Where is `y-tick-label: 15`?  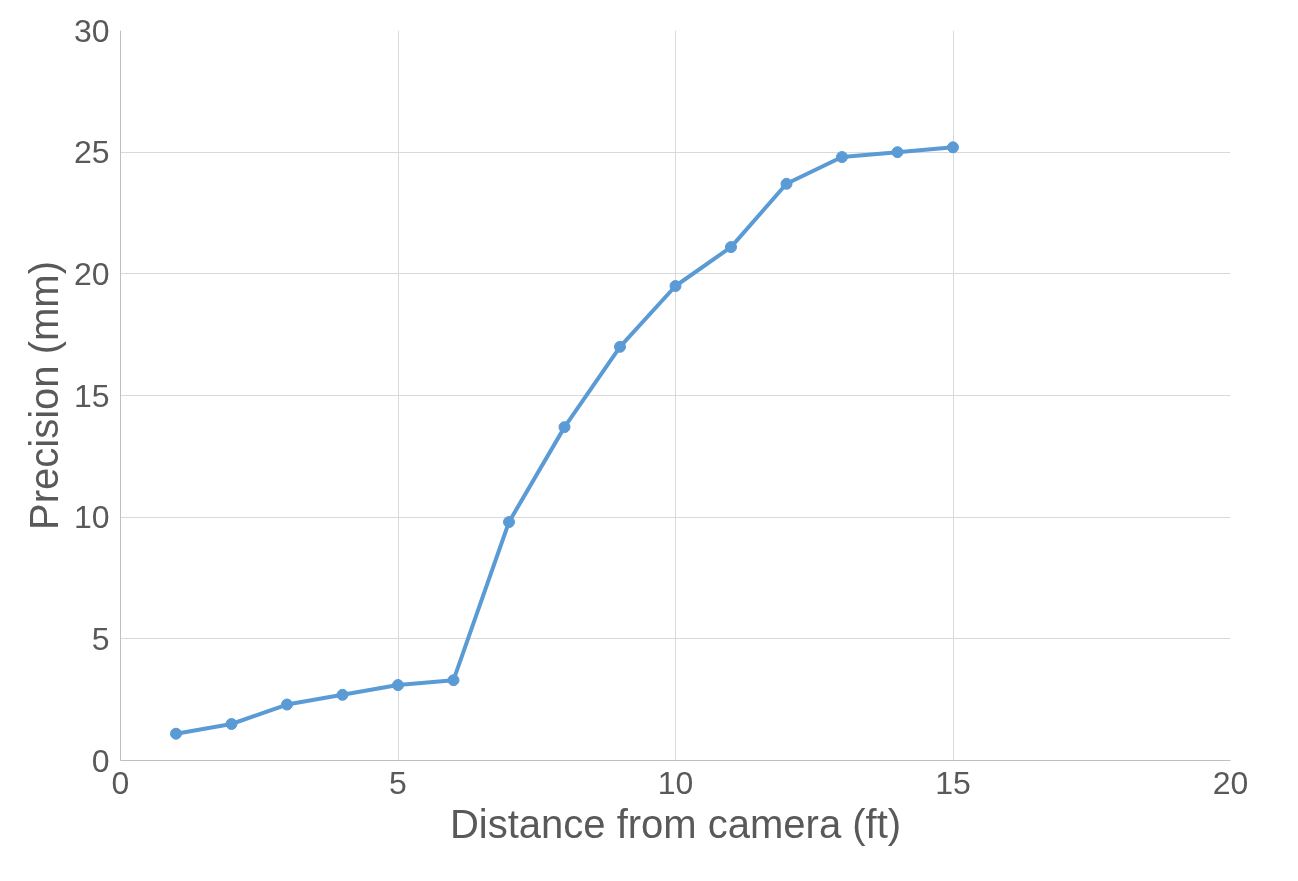 y-tick-label: 15 is located at coordinates (91, 395).